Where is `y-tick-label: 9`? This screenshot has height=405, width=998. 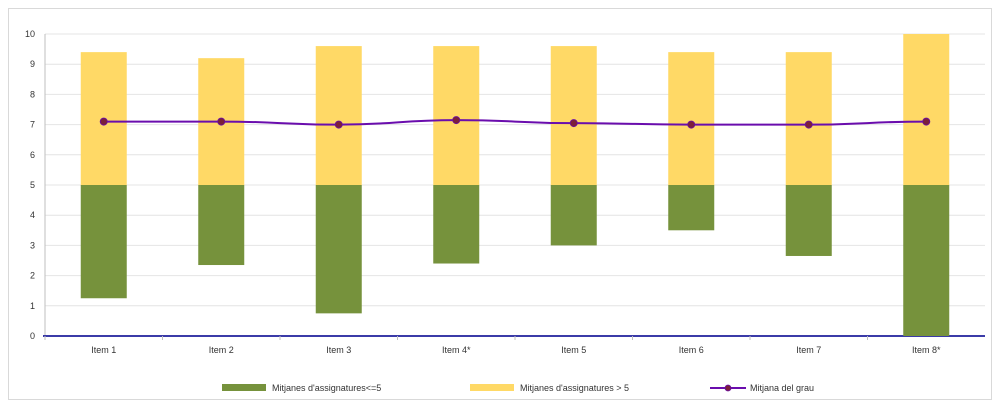
y-tick-label: 9 is located at coordinates (32, 64).